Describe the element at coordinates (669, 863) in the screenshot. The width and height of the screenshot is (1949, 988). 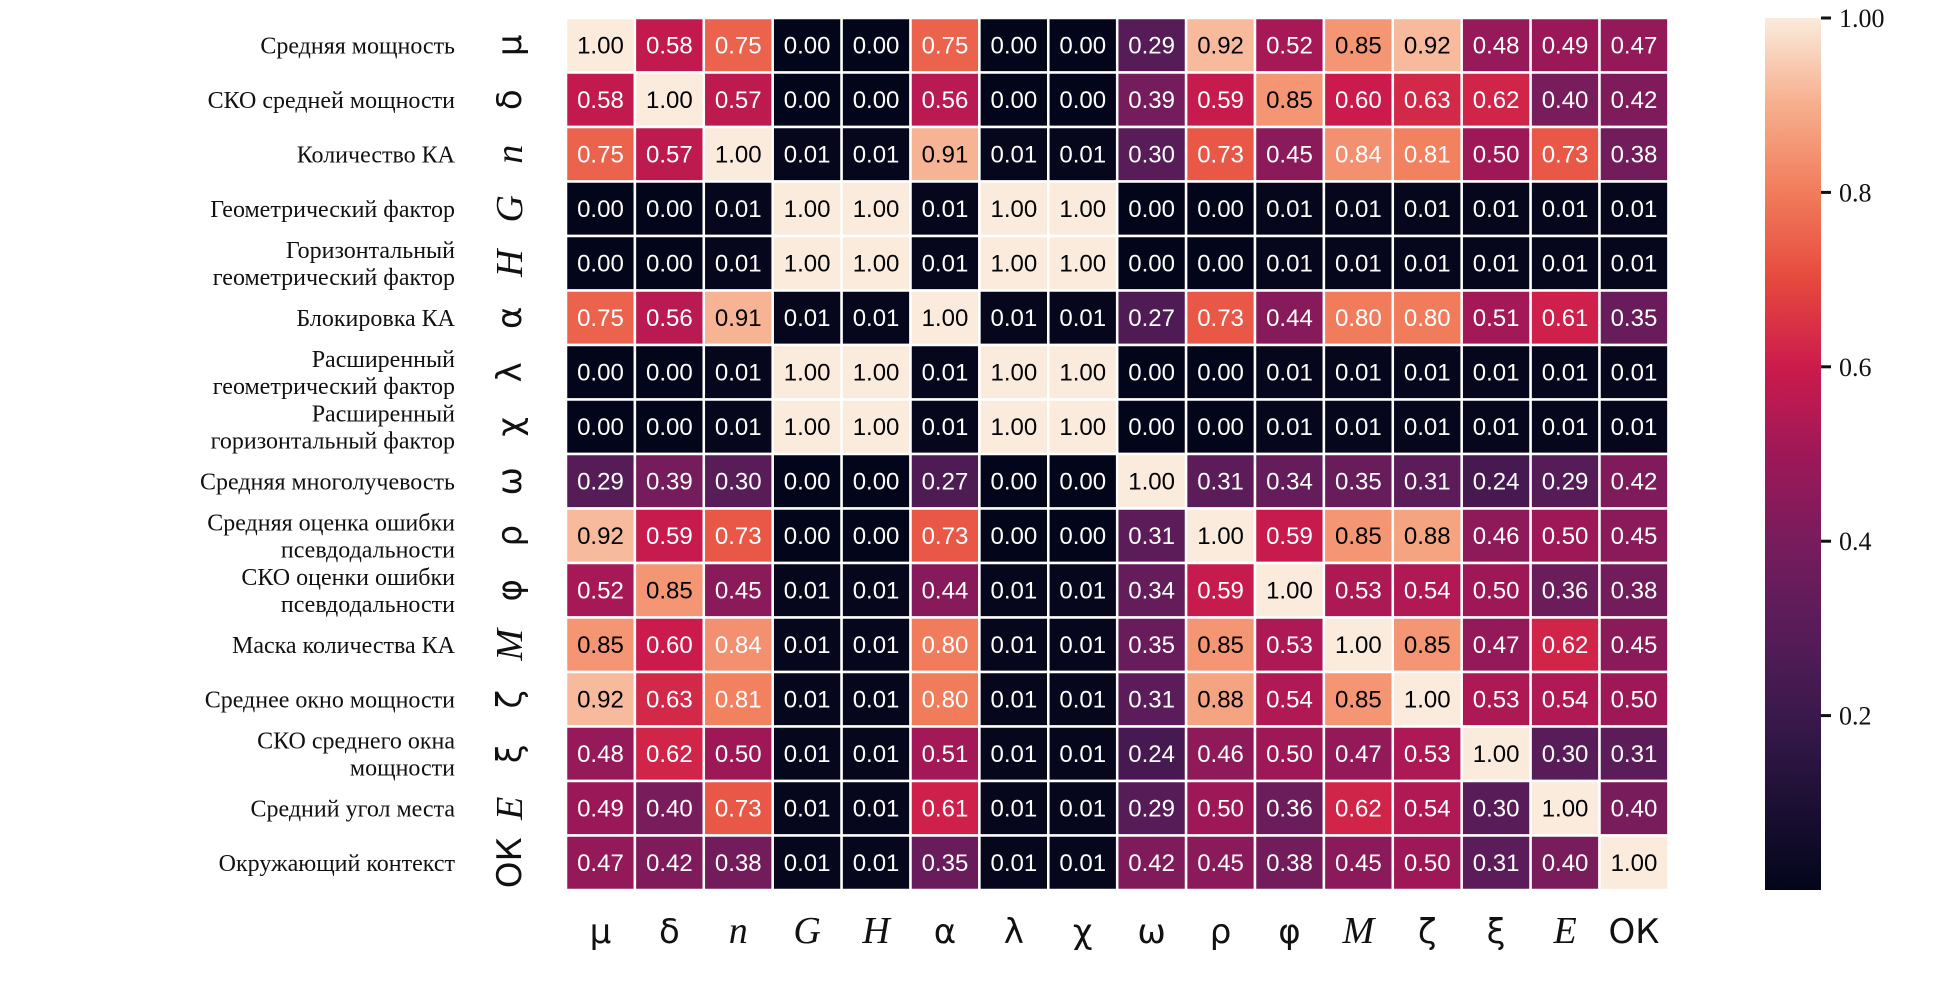
I see `cell-value-label: 0.42` at that location.